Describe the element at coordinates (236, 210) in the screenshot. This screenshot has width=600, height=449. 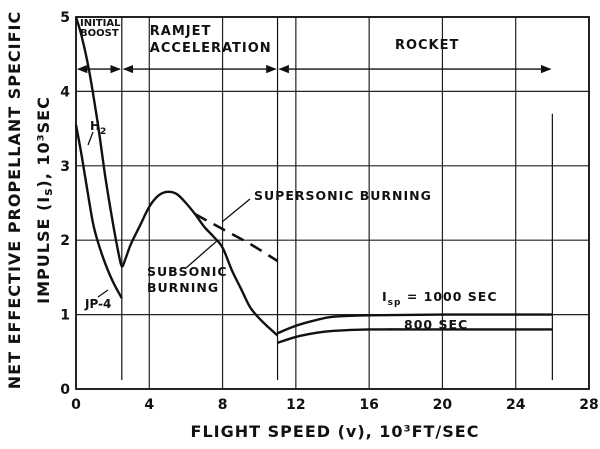
I see `supersonic-leader-line` at that location.